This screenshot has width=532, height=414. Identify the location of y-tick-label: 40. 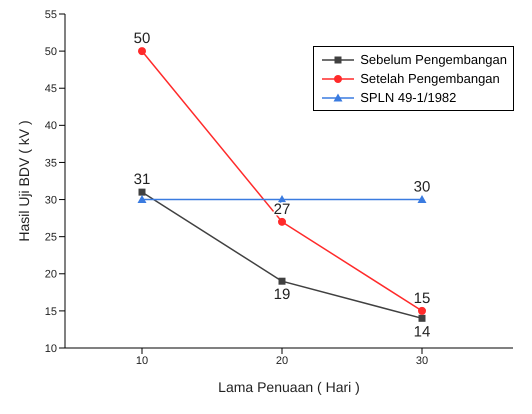
(50, 126).